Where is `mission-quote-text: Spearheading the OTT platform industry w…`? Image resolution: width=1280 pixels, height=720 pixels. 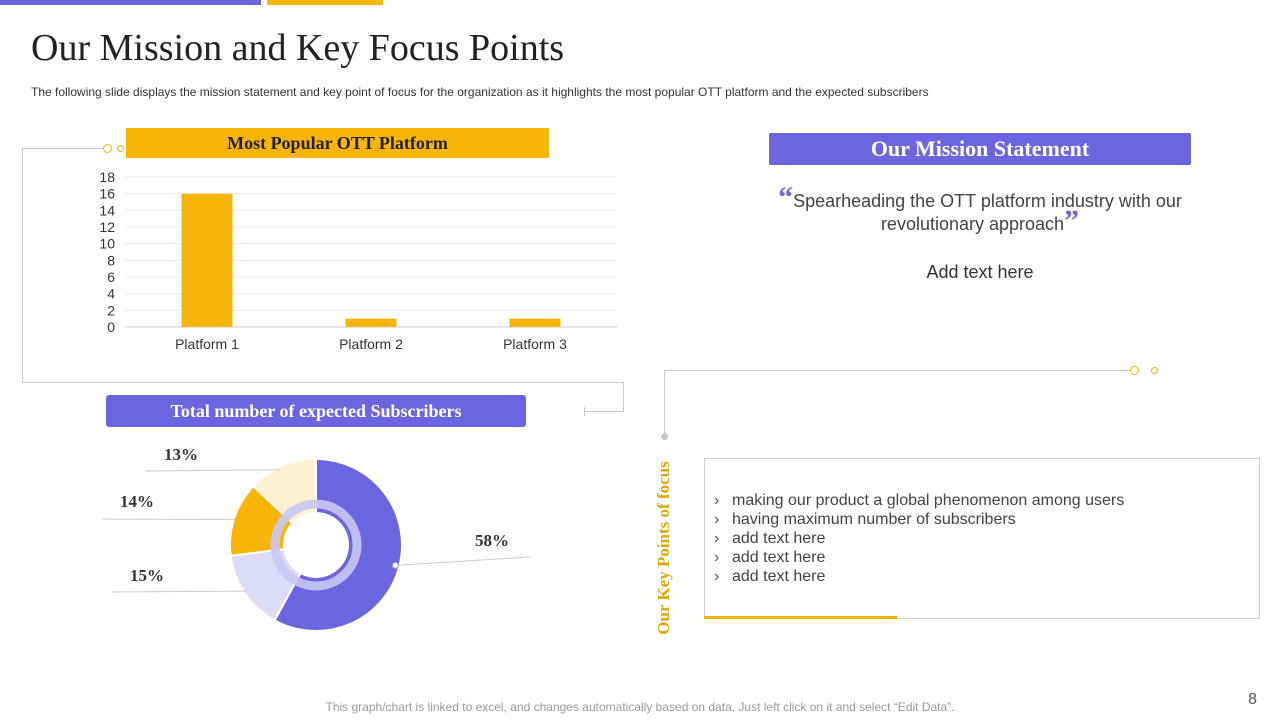 mission-quote-text: Spearheading the OTT platform industry w… is located at coordinates (987, 212).